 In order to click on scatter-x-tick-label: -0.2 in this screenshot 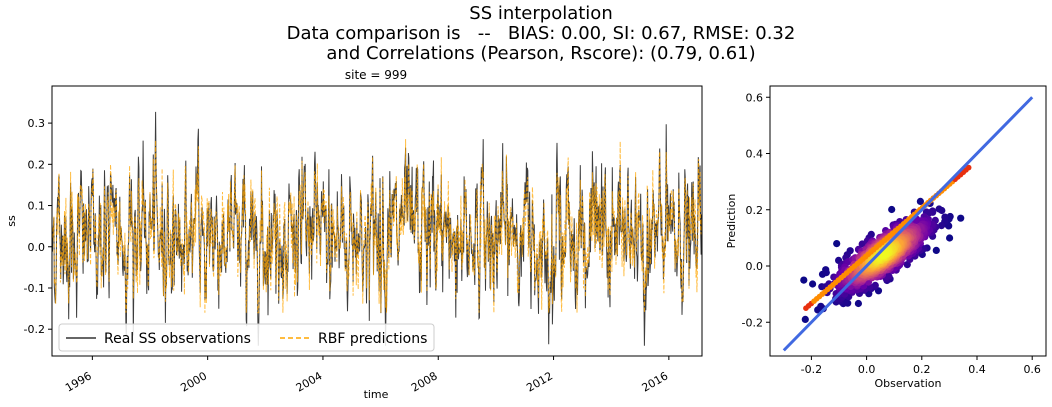, I will do `click(811, 369)`.